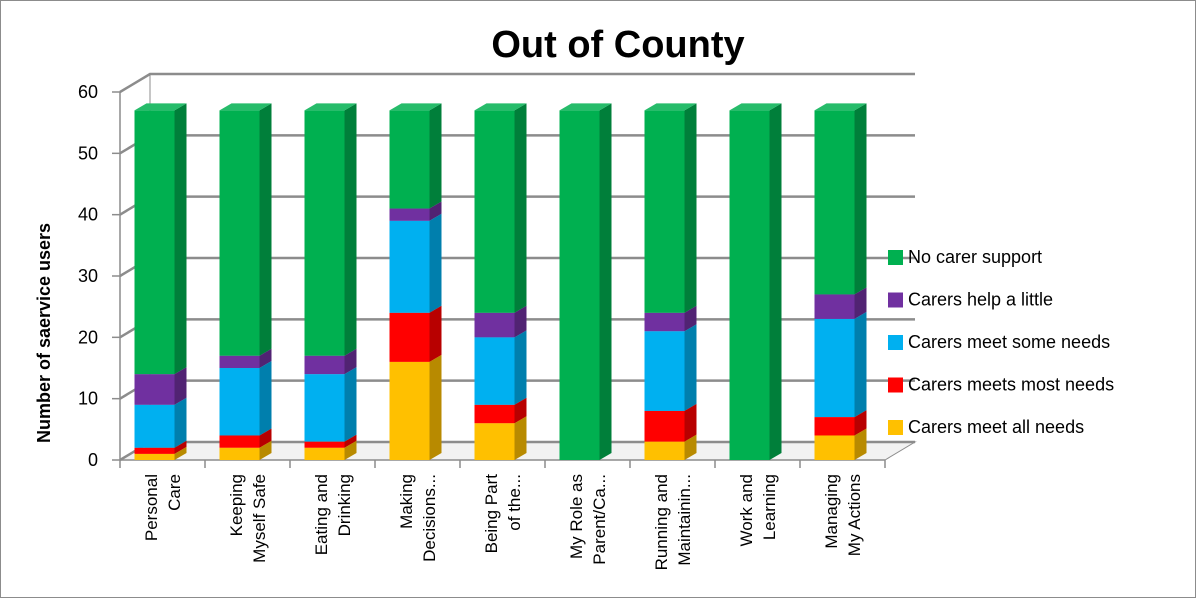  Describe the element at coordinates (88, 215) in the screenshot. I see `y-tick-label: 40` at that location.